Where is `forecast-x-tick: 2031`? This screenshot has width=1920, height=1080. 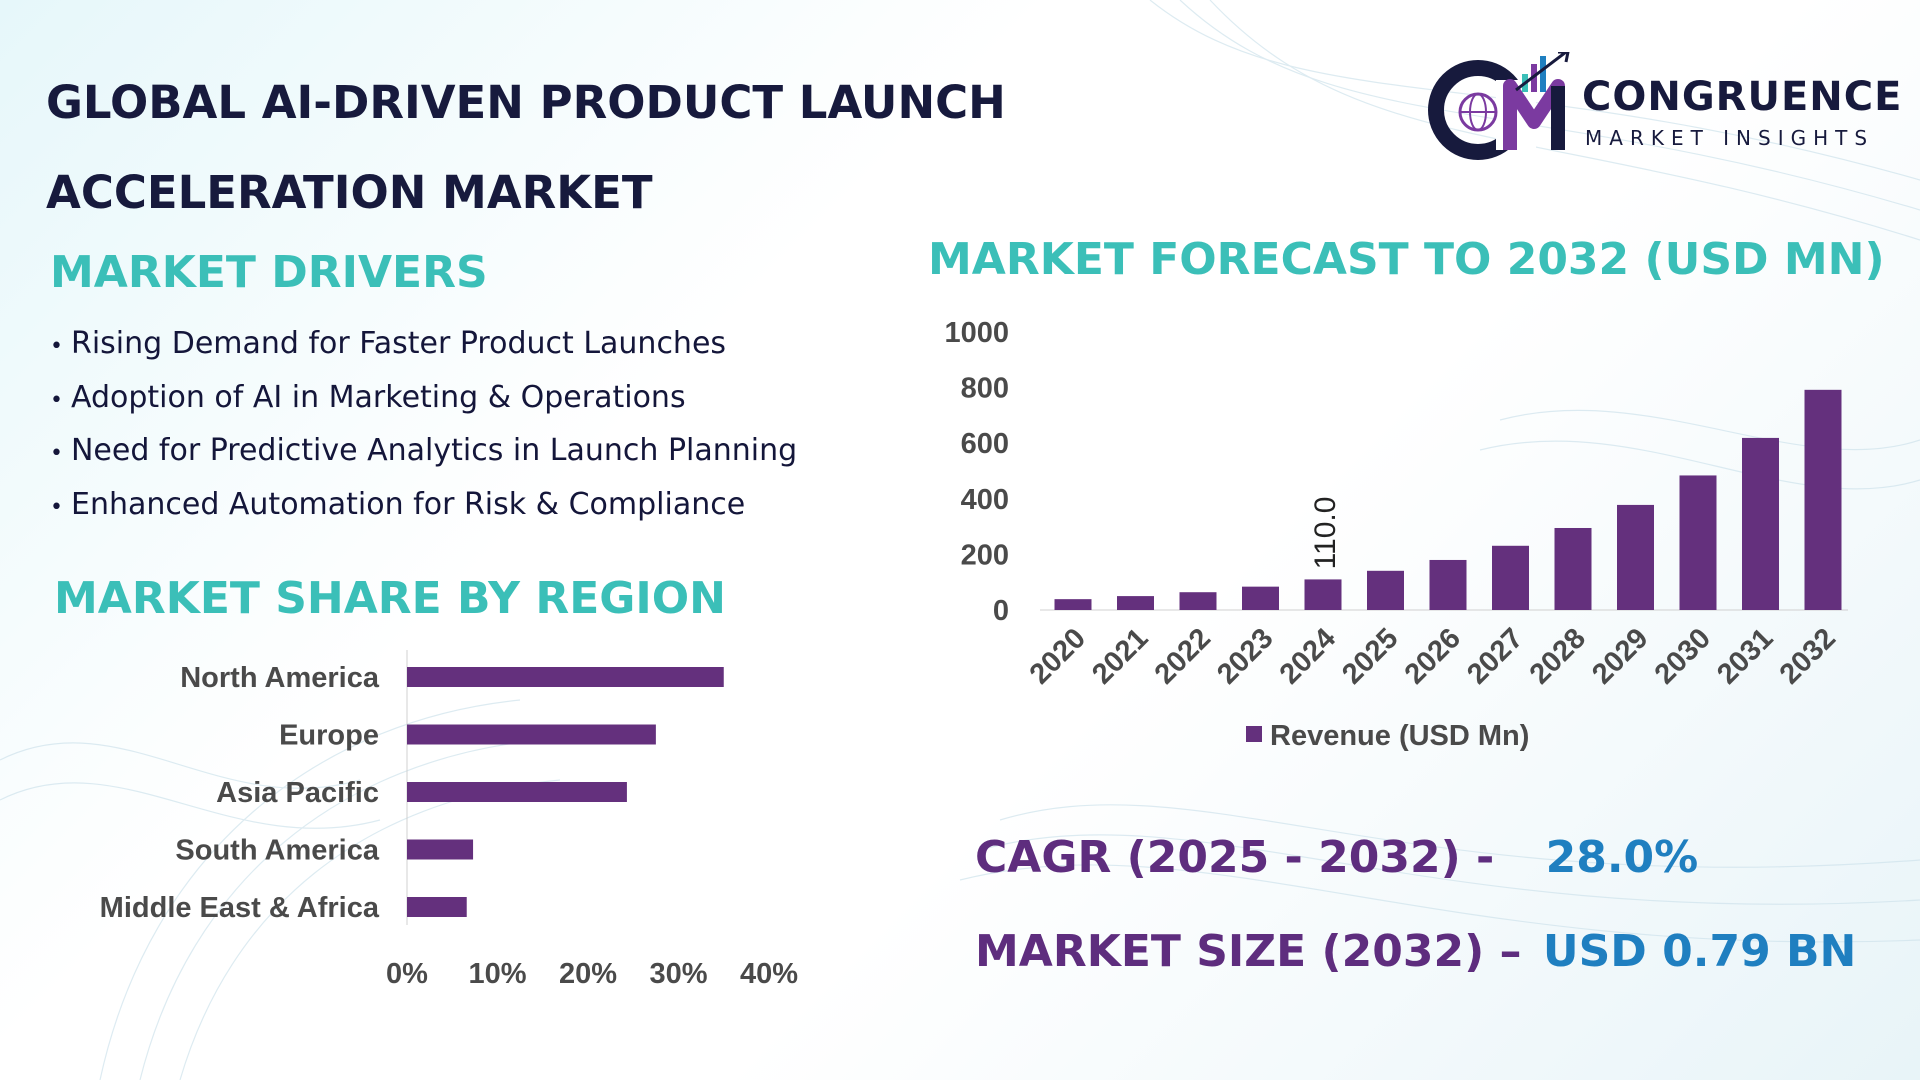
forecast-x-tick: 2031 is located at coordinates (1745, 656).